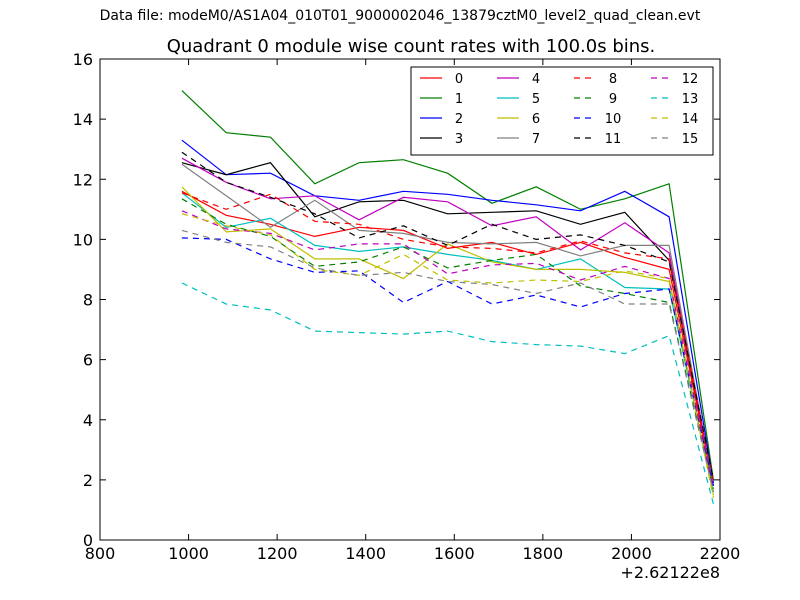  I want to click on legend-label-7: 7, so click(536, 139).